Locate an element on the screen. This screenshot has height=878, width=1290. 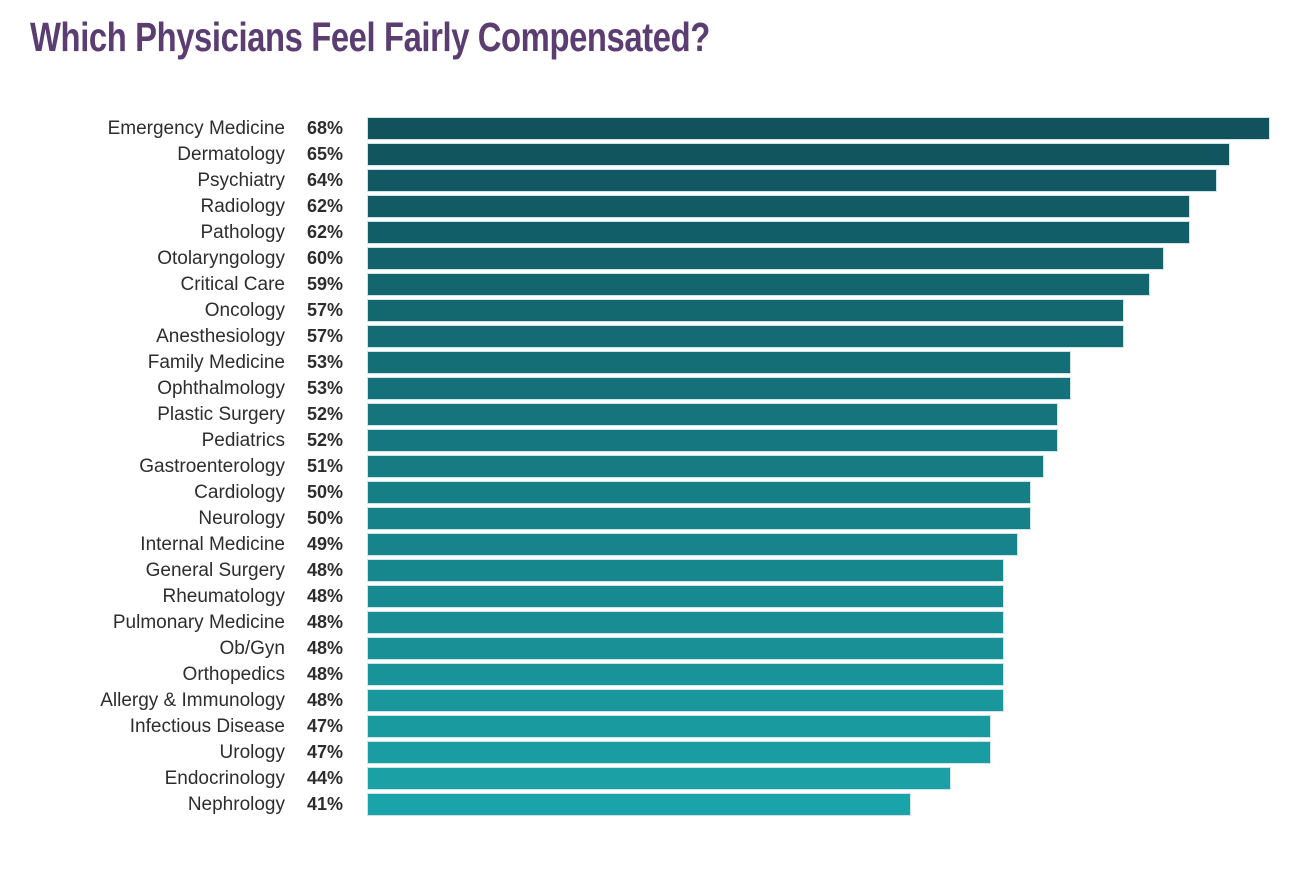
chart-row: Rheumatology 48% is located at coordinates (645, 596).